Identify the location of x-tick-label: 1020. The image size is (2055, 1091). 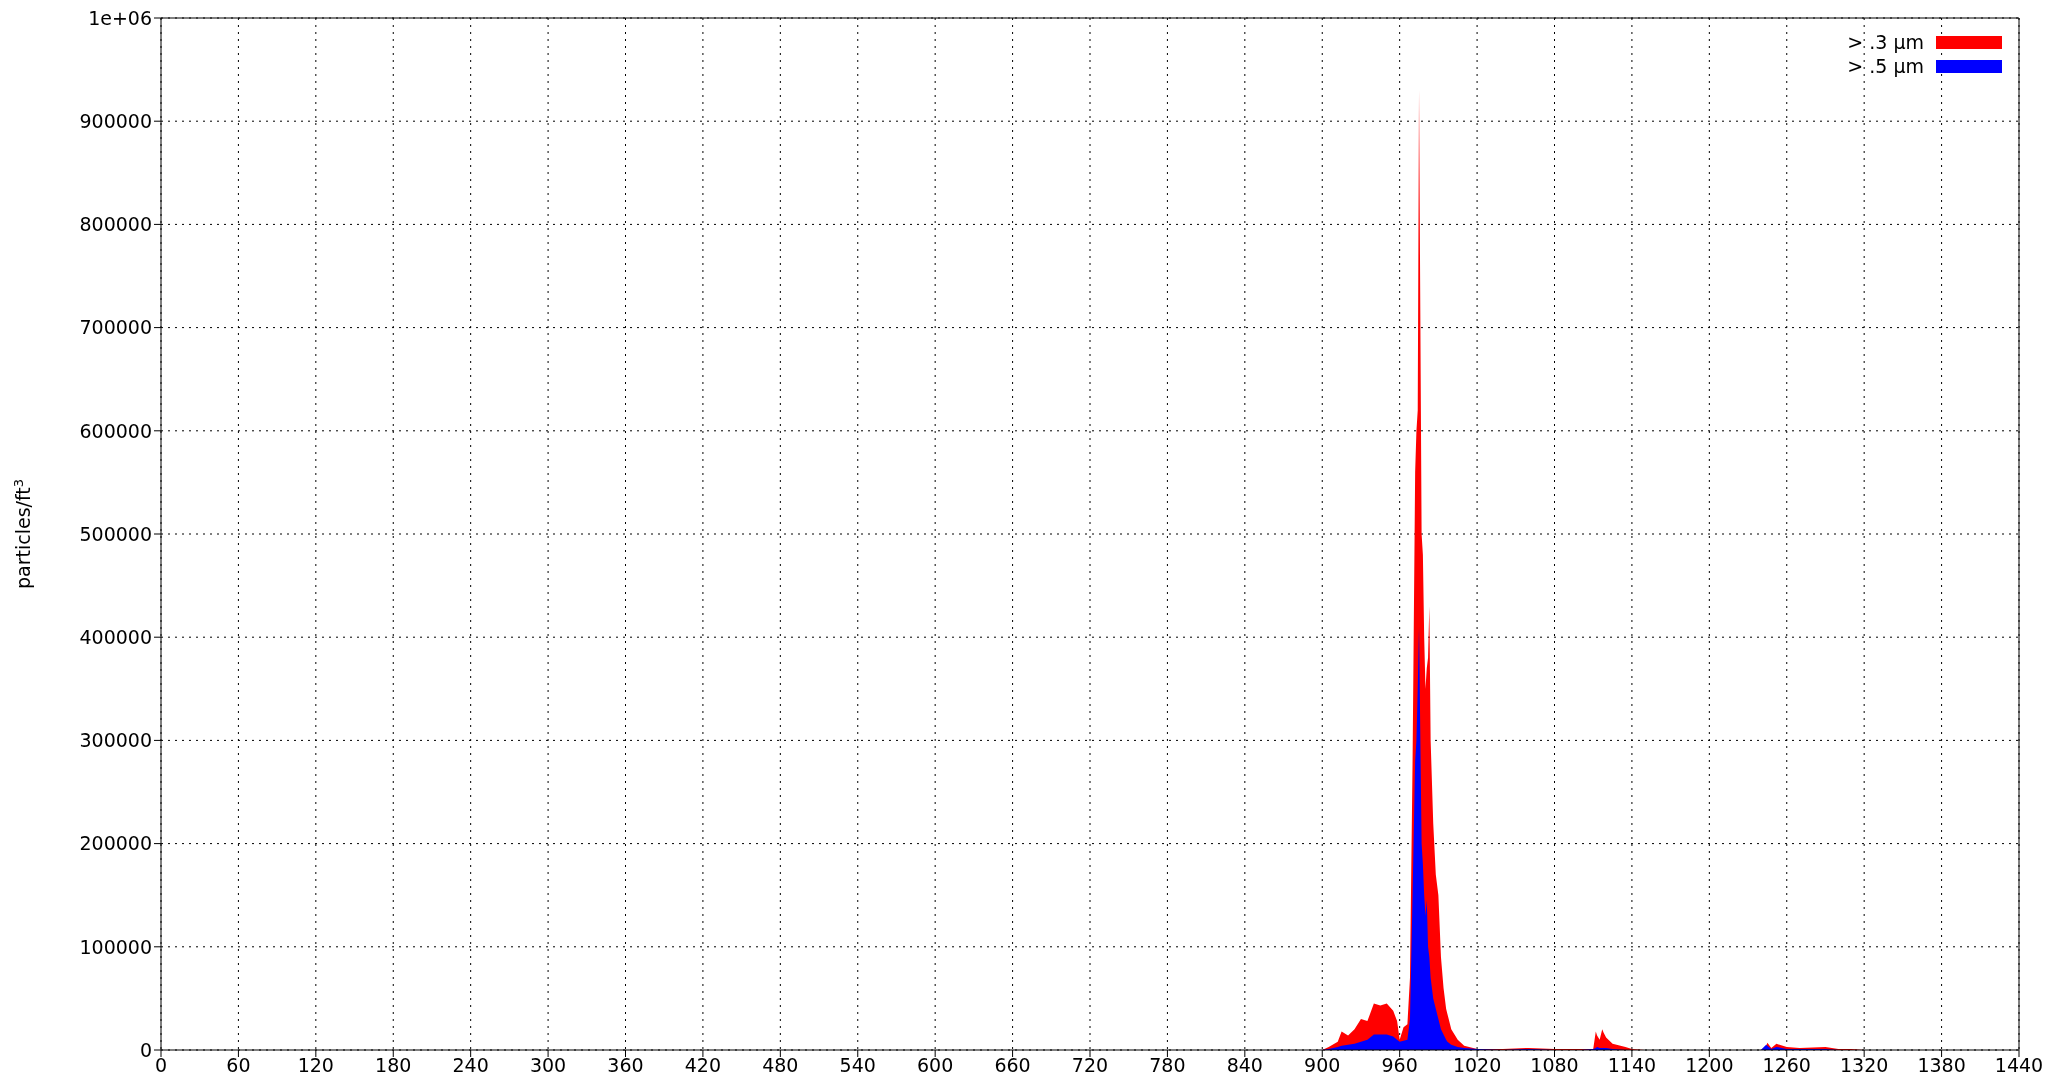
(1477, 1065).